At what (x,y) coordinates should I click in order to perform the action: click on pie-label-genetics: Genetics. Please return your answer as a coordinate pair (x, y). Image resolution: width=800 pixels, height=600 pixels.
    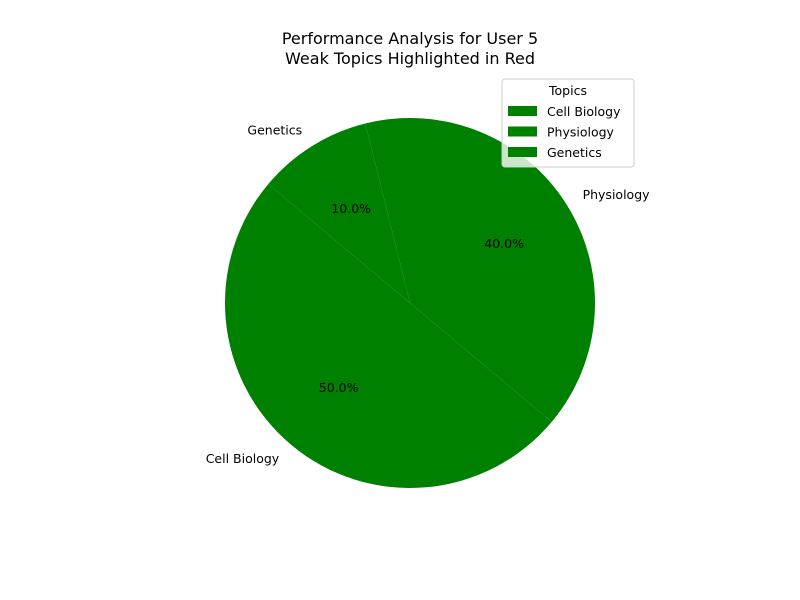
    Looking at the image, I should click on (274, 129).